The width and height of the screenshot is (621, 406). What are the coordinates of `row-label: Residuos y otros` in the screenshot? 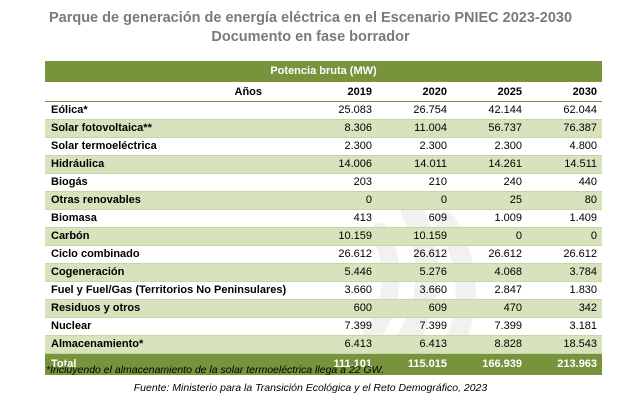 It's located at (173, 308).